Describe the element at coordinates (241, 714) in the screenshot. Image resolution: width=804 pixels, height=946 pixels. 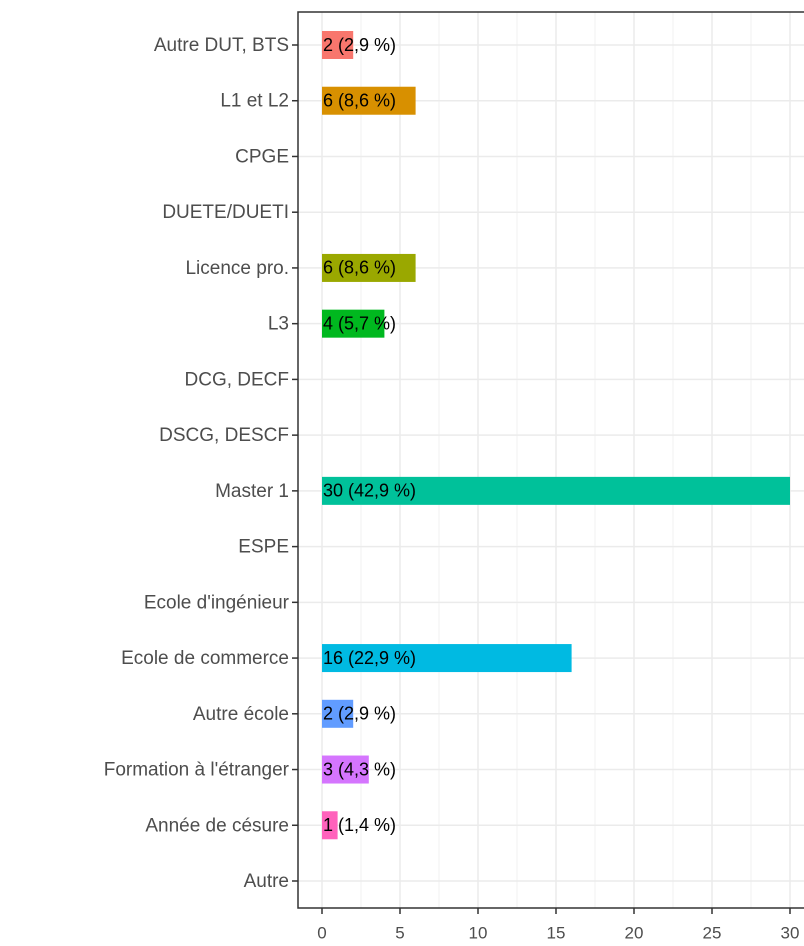
I see `y-tick-label: Autre école` at that location.